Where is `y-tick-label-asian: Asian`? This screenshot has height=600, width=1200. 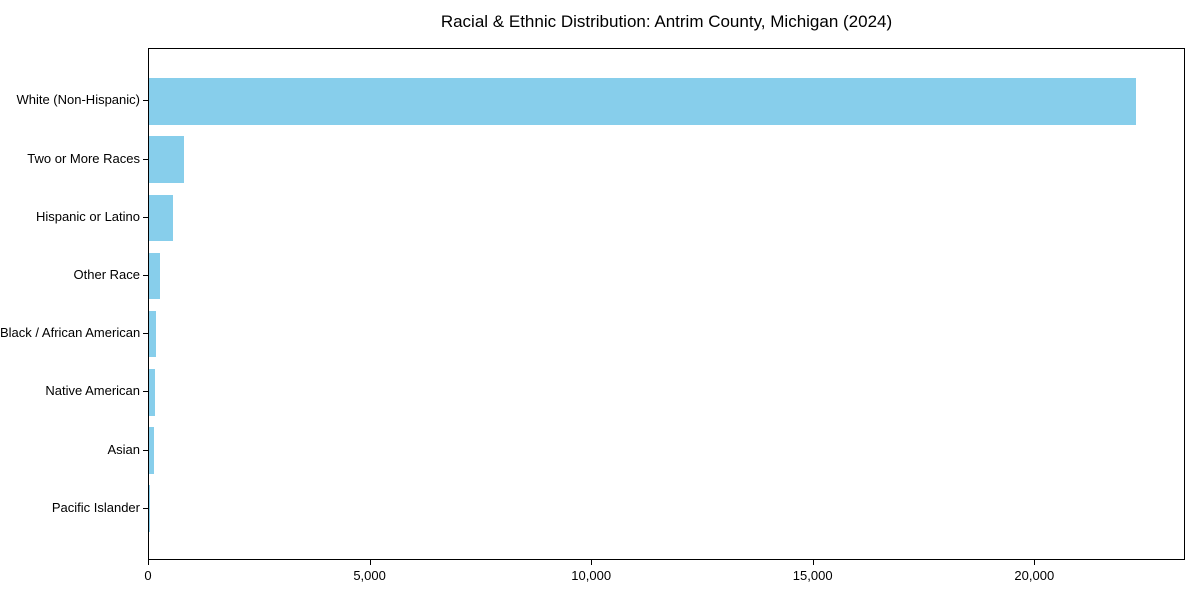 y-tick-label-asian: Asian is located at coordinates (123, 449).